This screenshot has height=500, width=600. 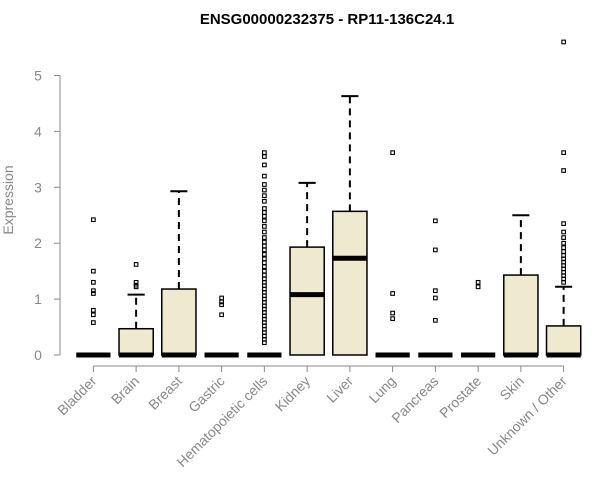 I want to click on x-tick-label: Prostate, so click(x=460, y=397).